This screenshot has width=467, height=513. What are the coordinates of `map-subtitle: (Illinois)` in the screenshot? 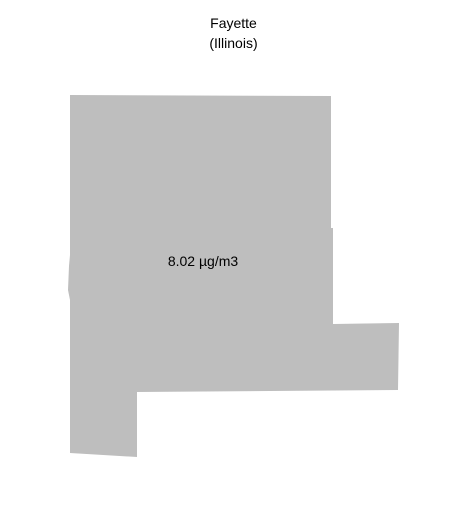 It's located at (233, 43).